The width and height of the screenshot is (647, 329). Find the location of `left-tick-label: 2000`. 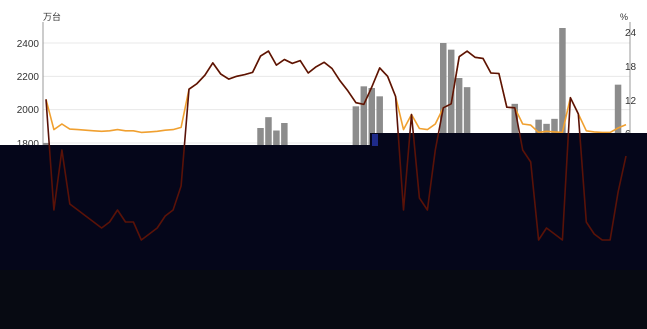

left-tick-label: 2000 is located at coordinates (28, 110).